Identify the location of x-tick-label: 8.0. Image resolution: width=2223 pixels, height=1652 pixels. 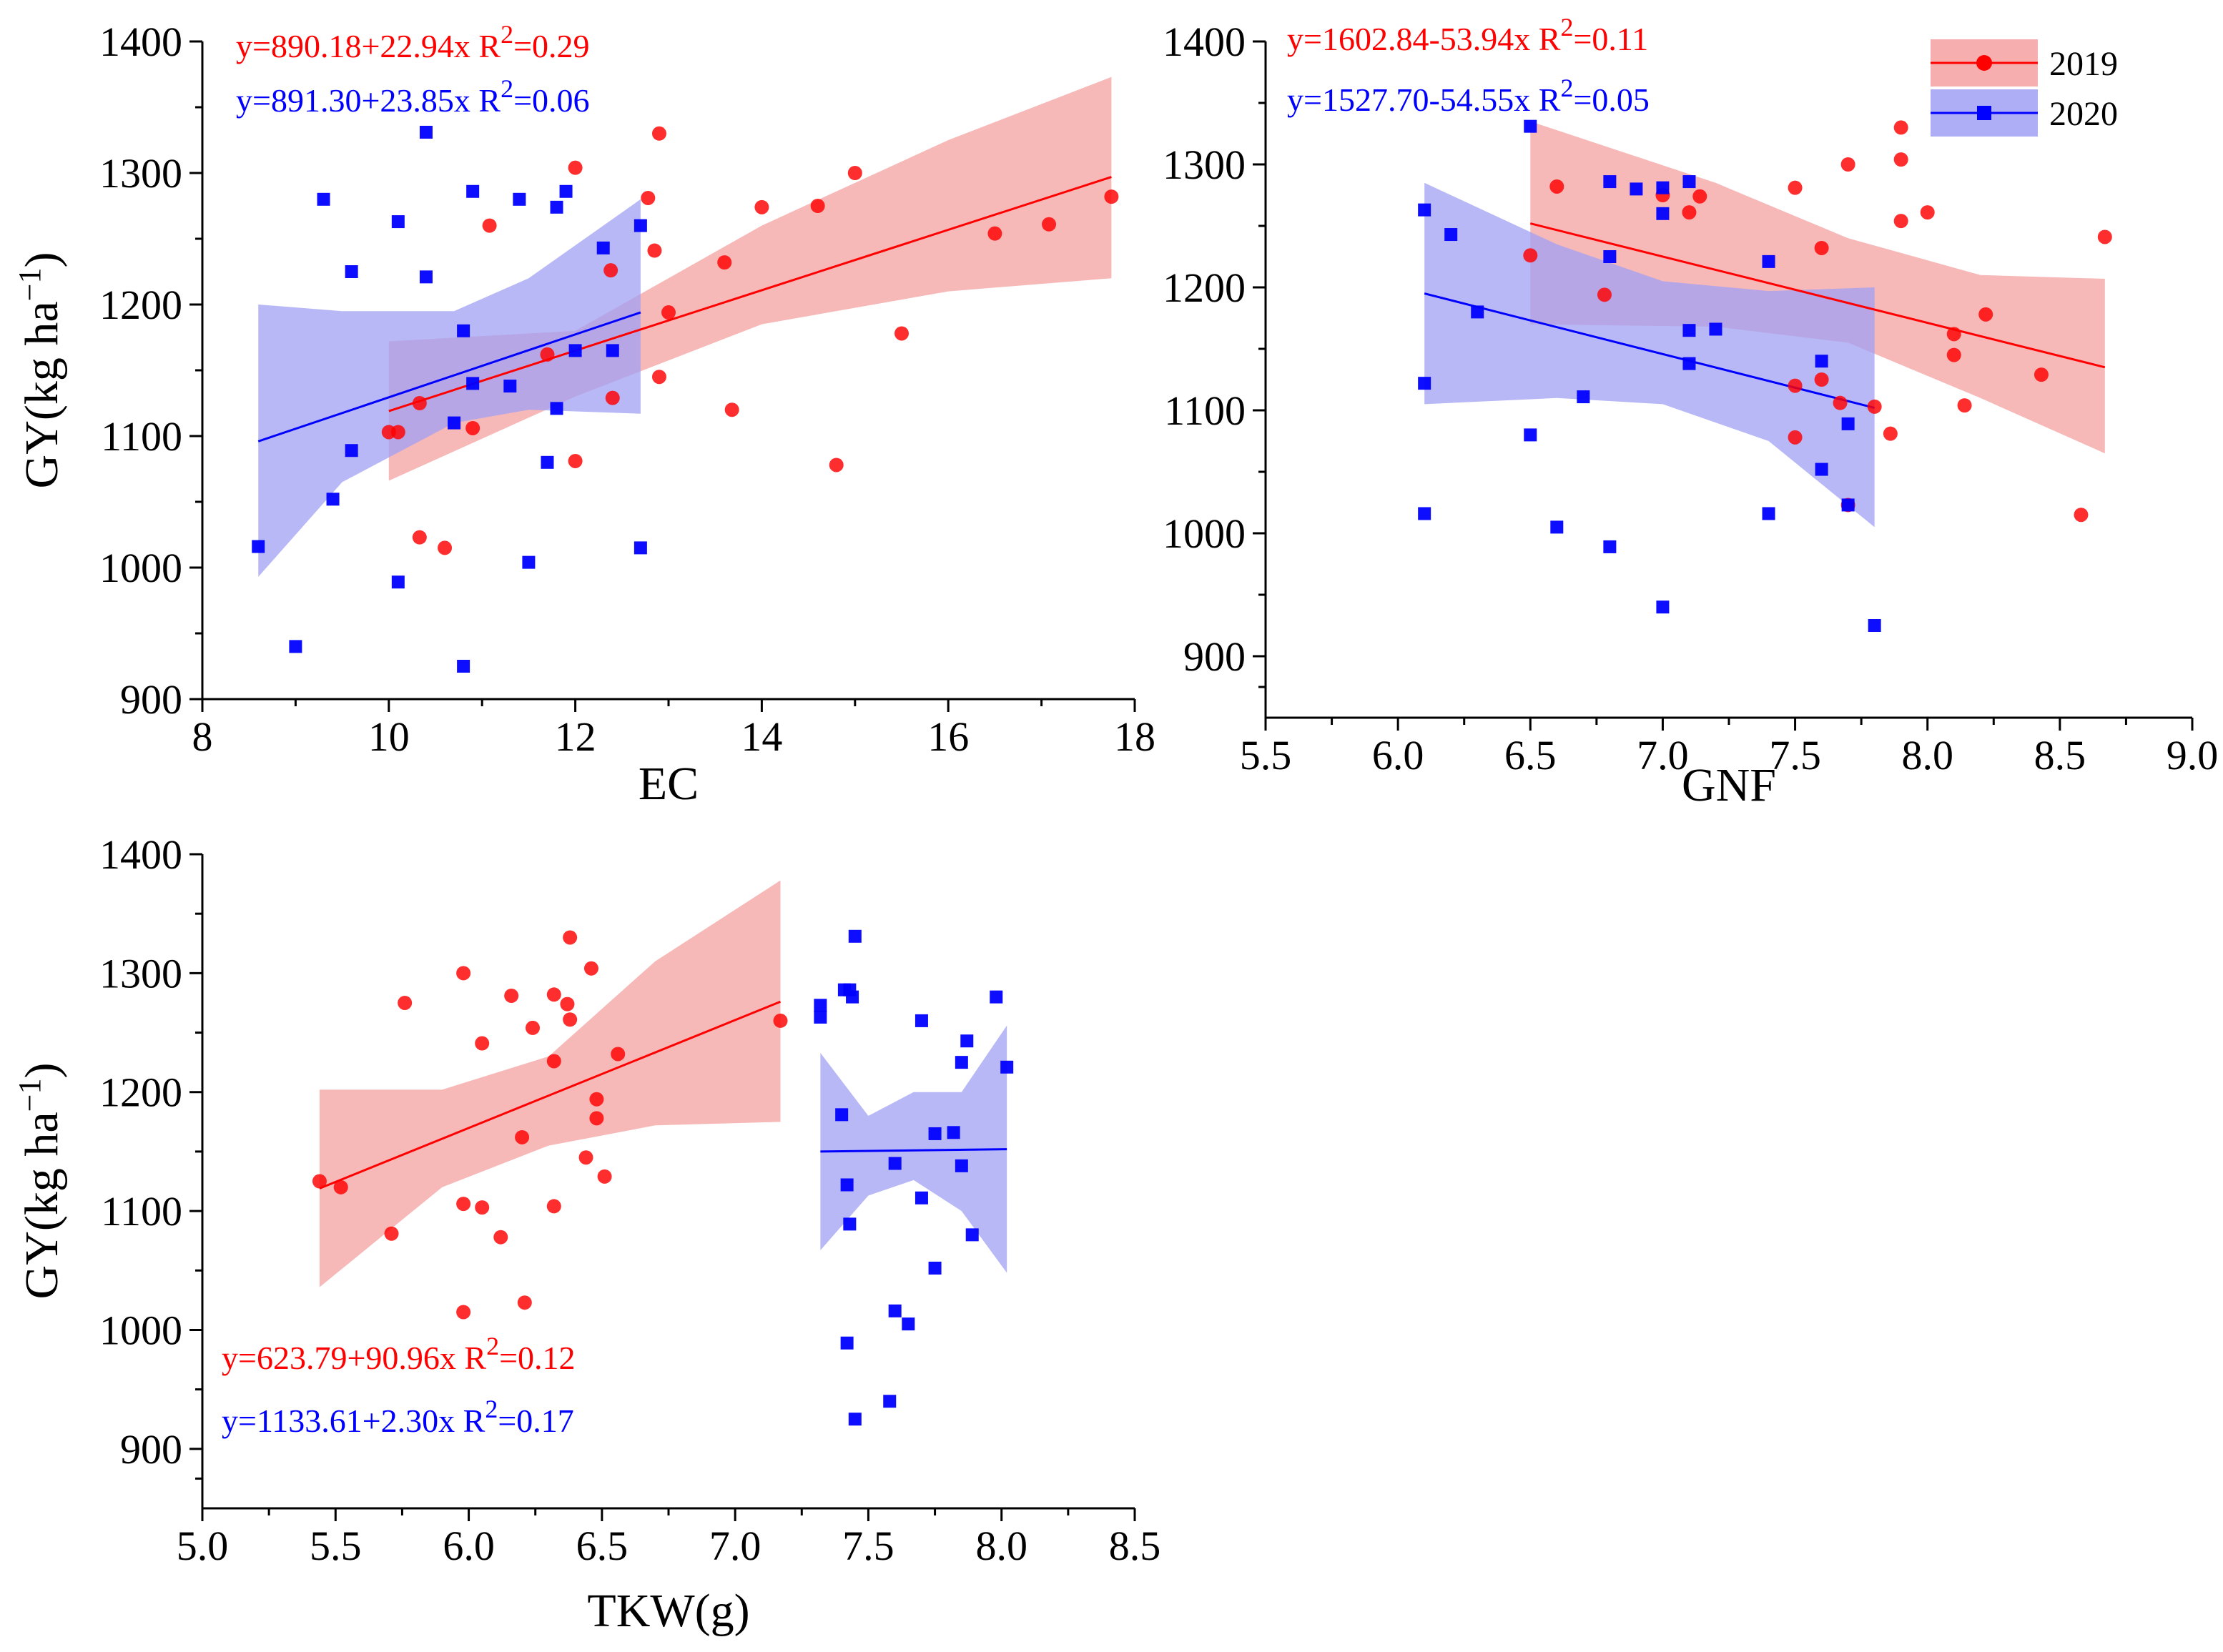
(1927, 755).